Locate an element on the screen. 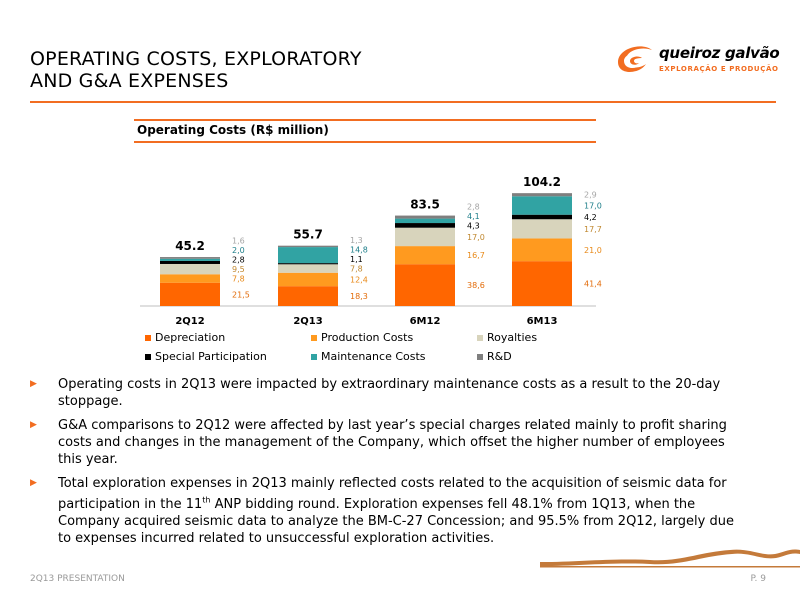 The width and height of the screenshot is (800, 600). legend-label: Royalties is located at coordinates (512, 337).